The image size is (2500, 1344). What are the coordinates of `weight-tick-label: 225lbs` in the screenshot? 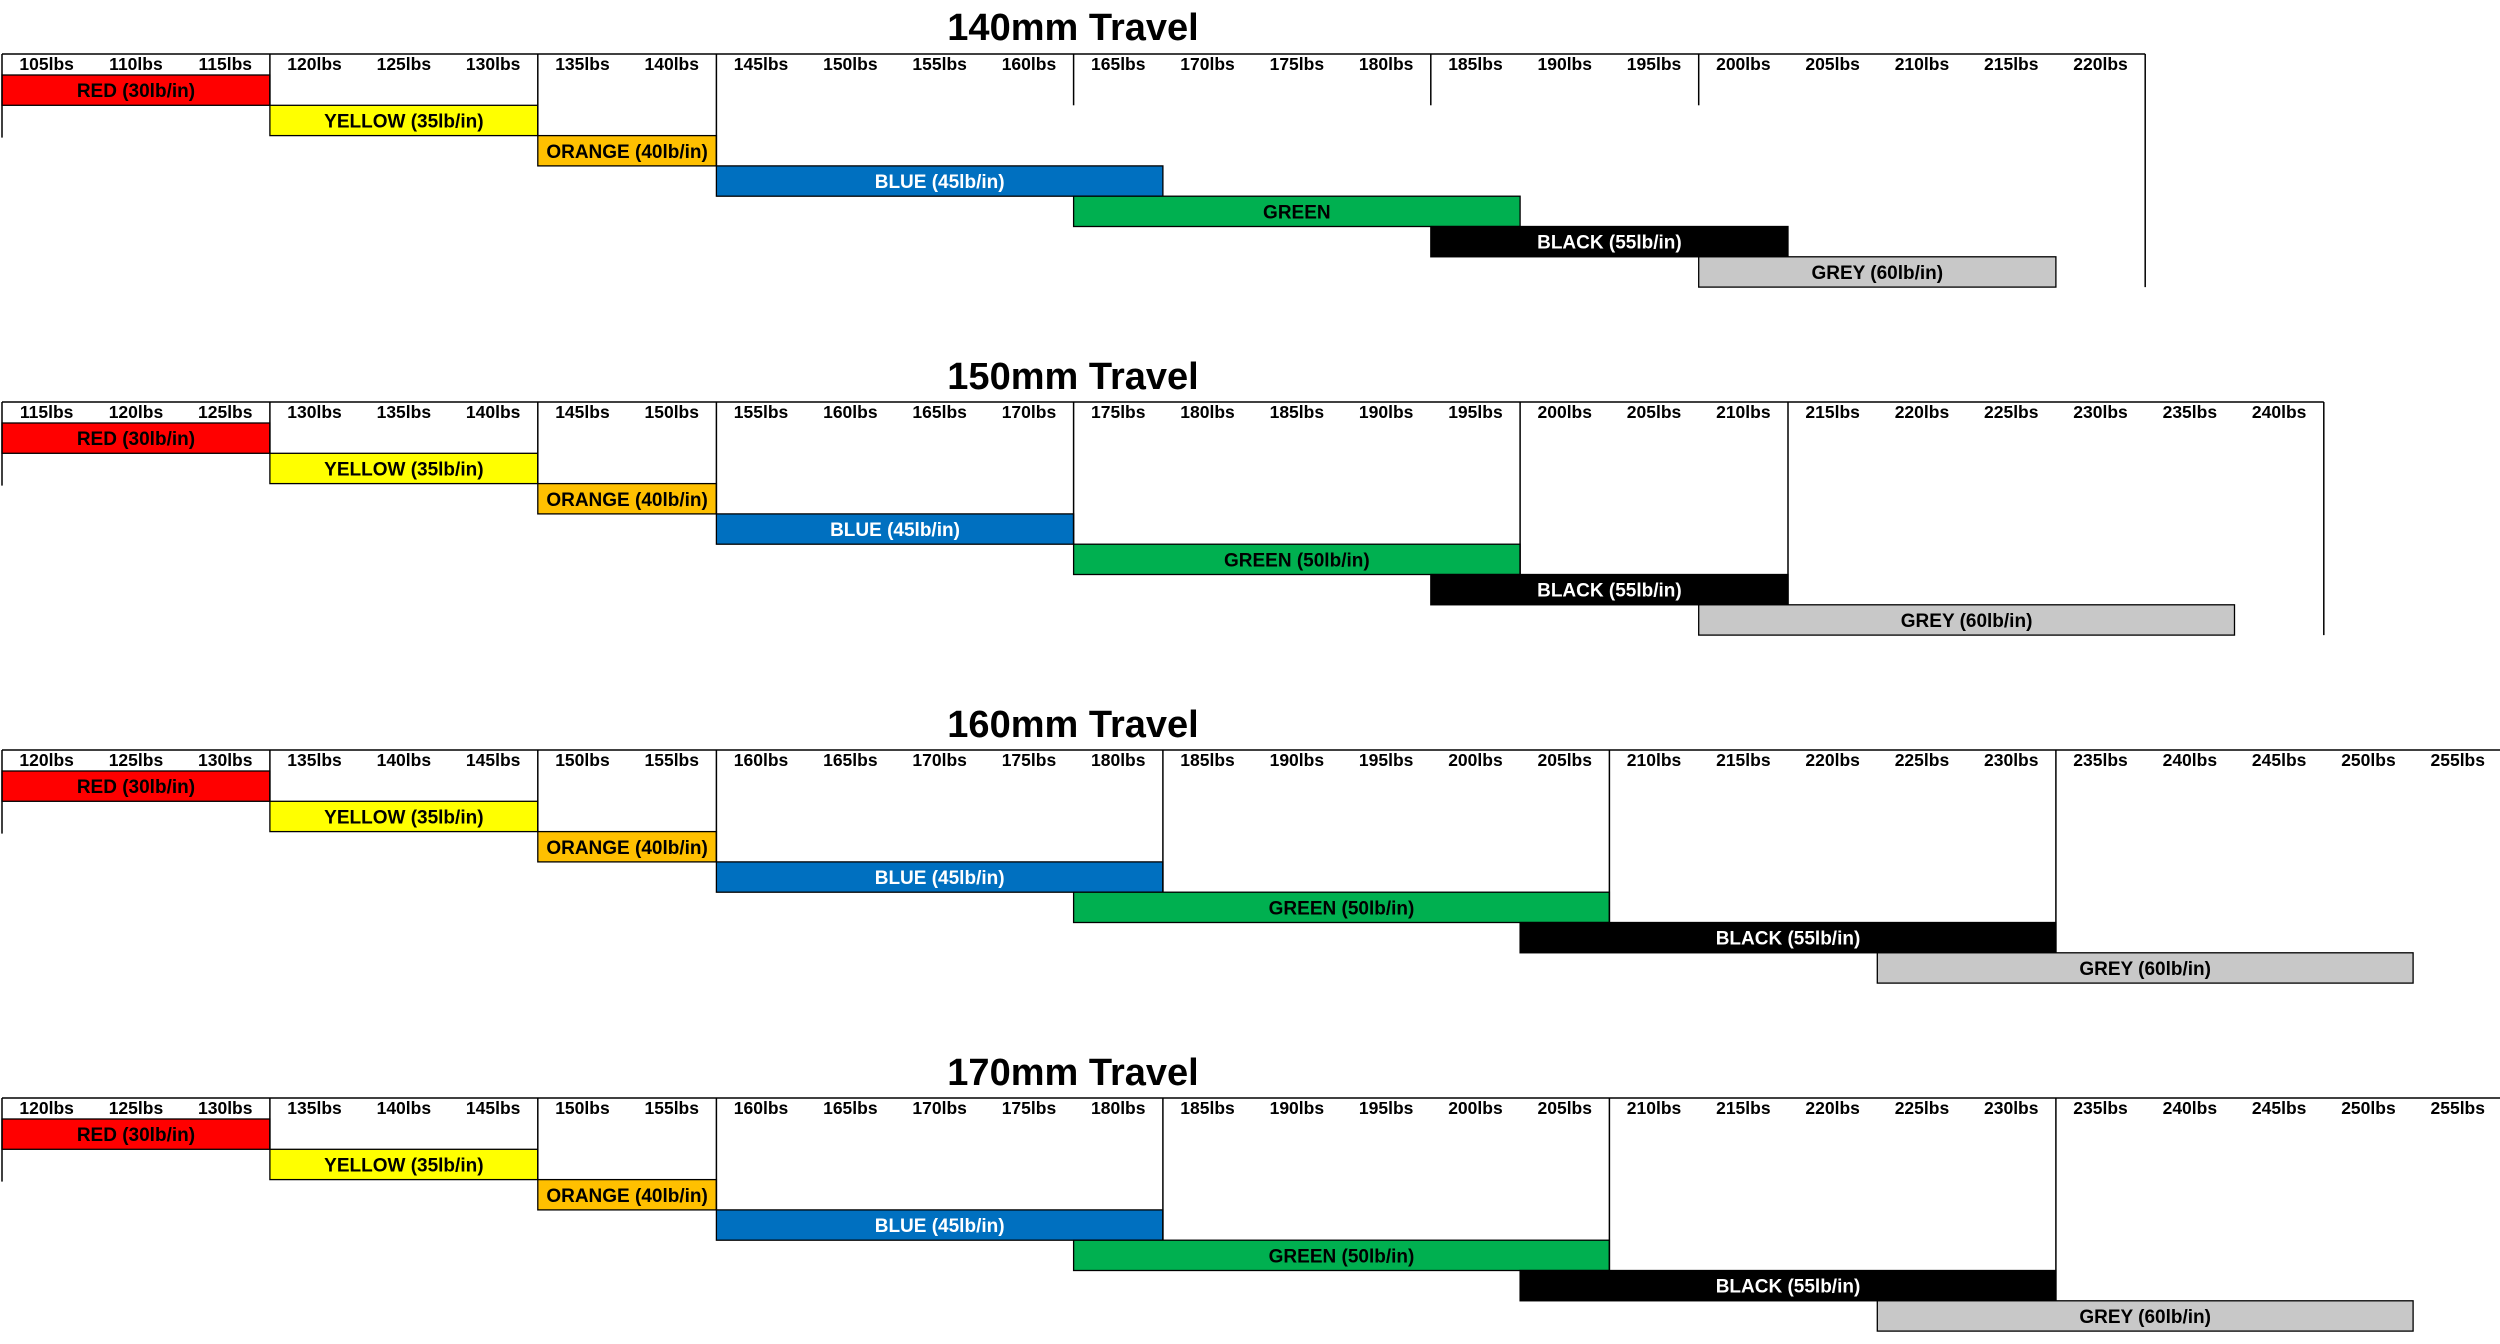 It's located at (1922, 1108).